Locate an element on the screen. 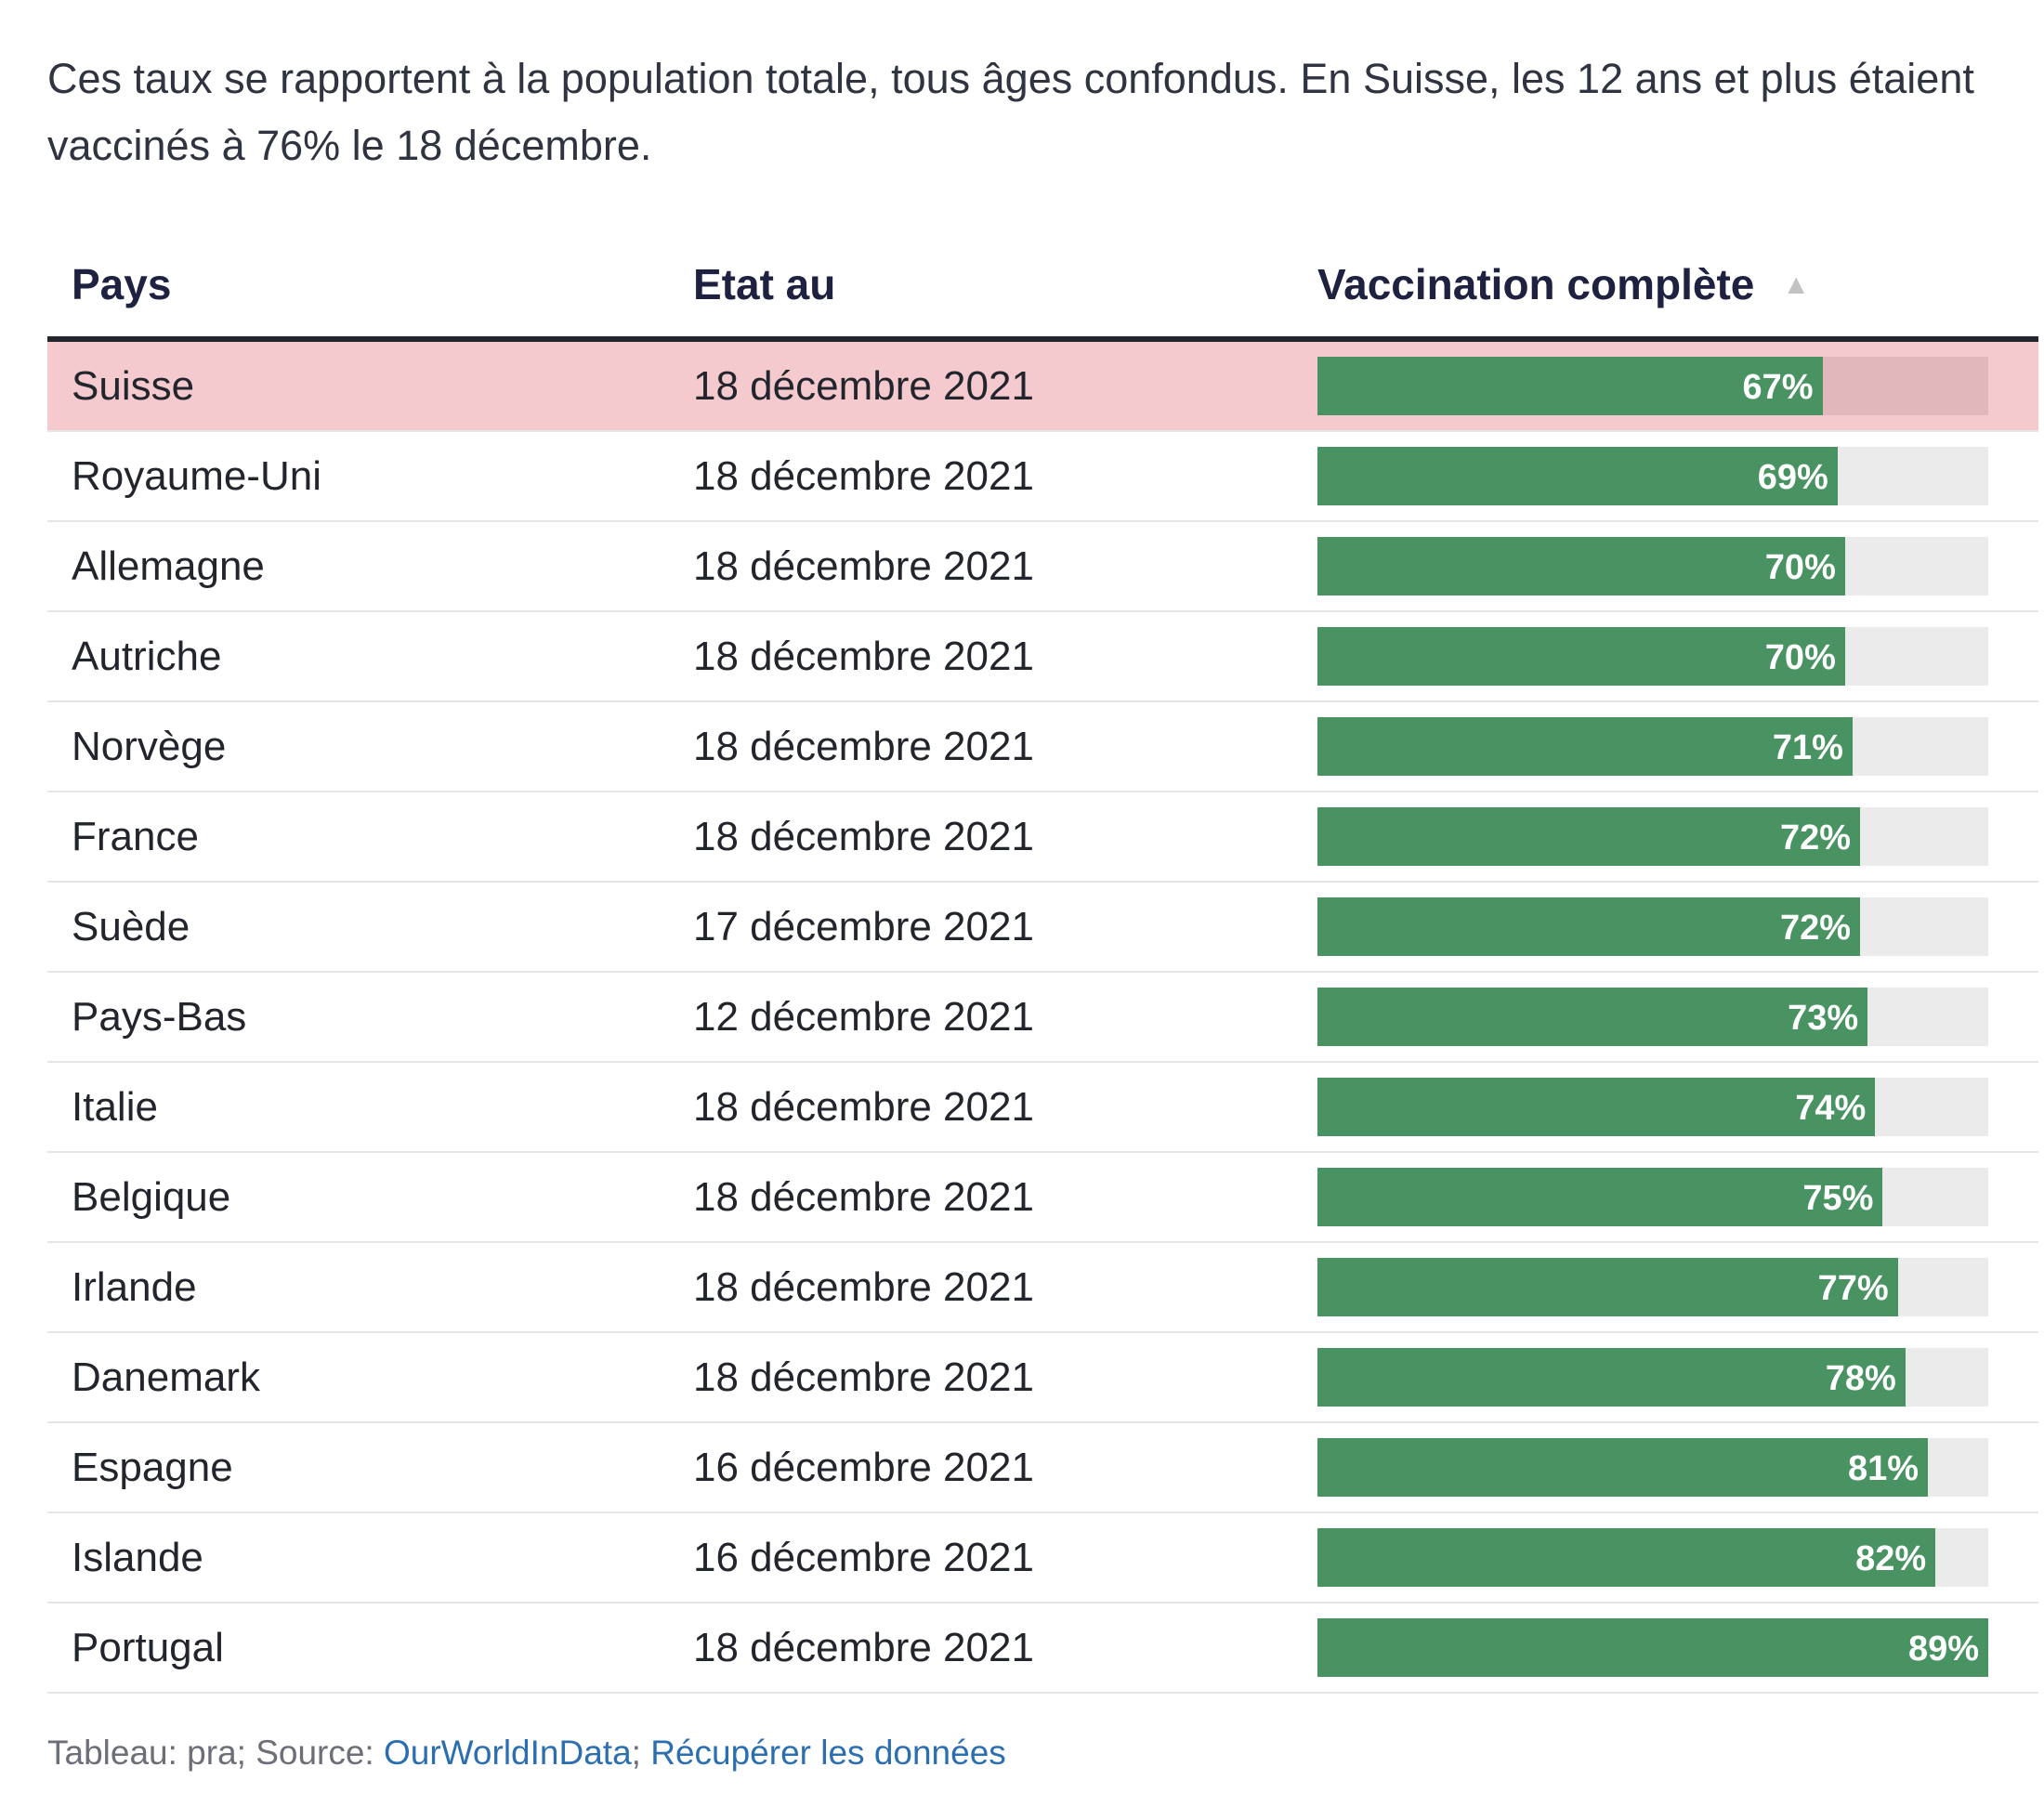 The height and width of the screenshot is (1806, 2044). table-row: Italie 18 décembre 2021 74% is located at coordinates (1042, 1108).